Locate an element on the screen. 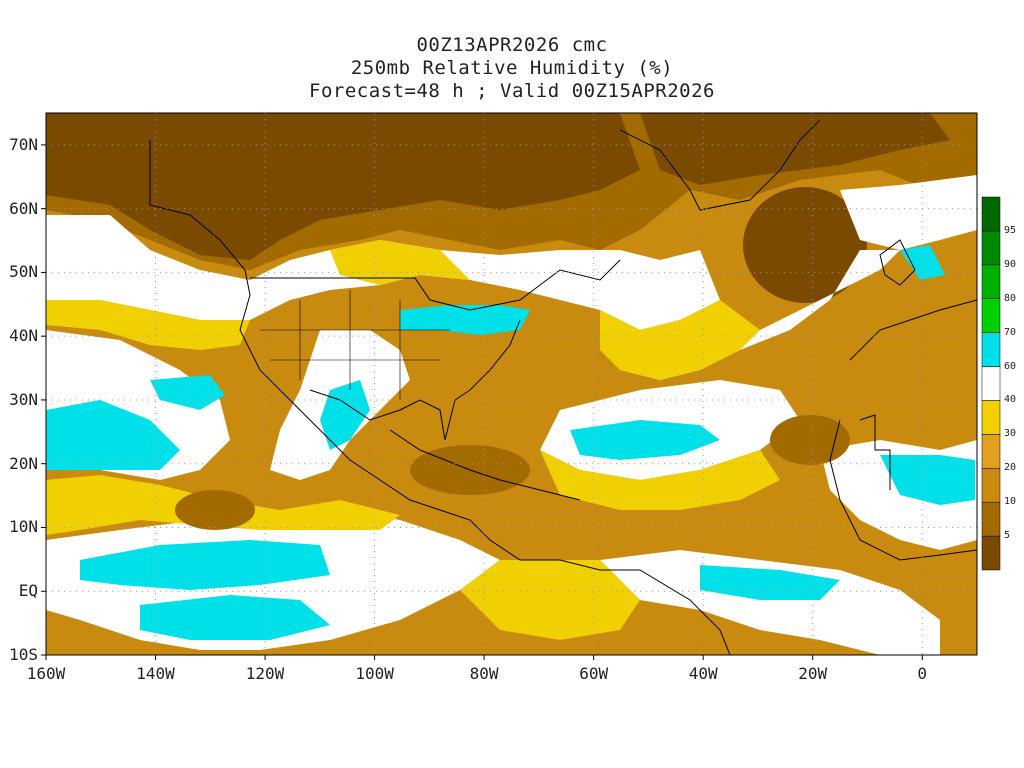 This screenshot has width=1024, height=768. chart-title-line2: 250mb Relative Humidity (%) is located at coordinates (512, 68).